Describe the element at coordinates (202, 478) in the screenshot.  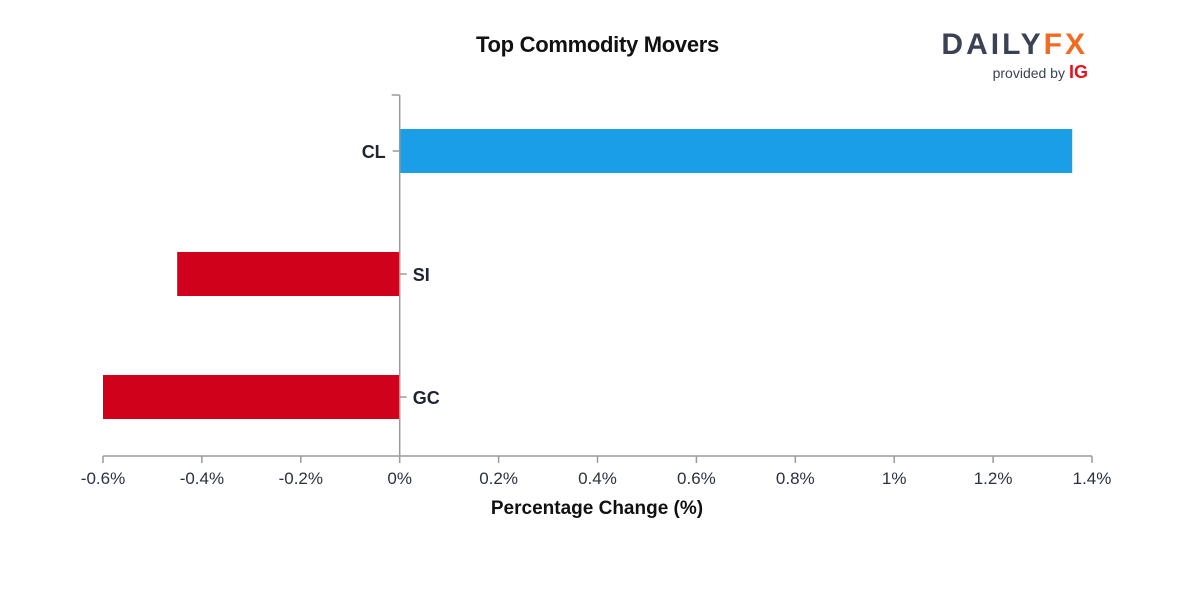
I see `x-tick-label: -0.4%` at that location.